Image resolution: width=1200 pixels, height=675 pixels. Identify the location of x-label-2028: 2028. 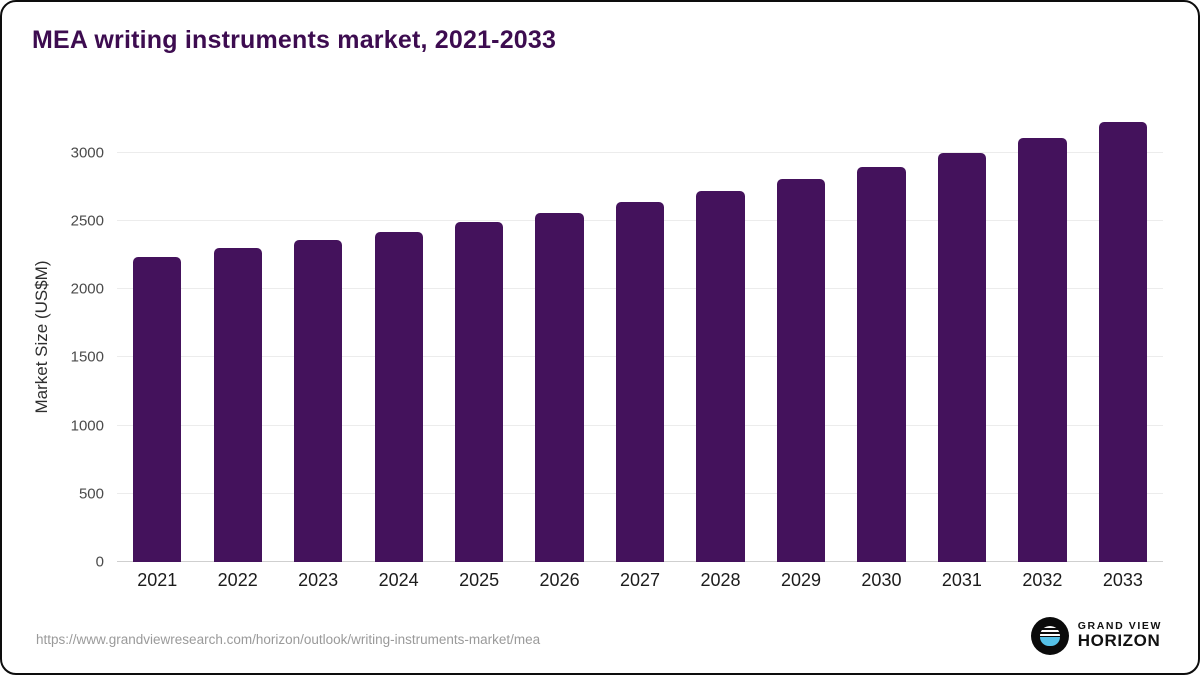
(720, 580).